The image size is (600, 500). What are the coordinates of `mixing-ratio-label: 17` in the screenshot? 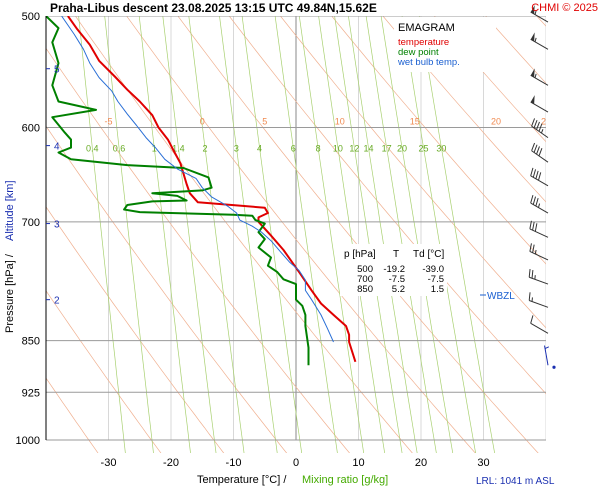 It's located at (387, 149).